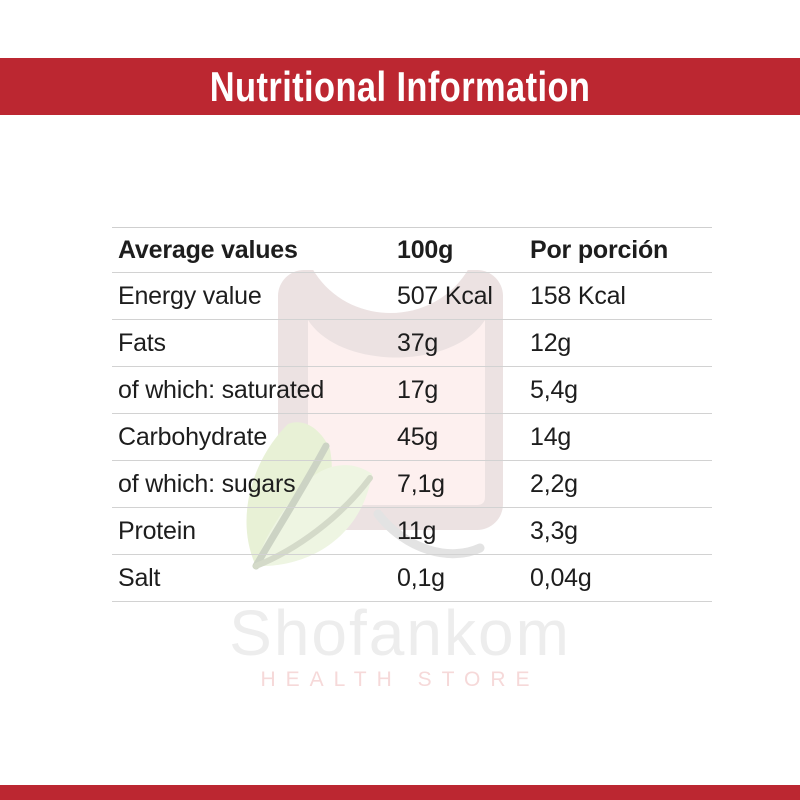 Image resolution: width=800 pixels, height=800 pixels. Describe the element at coordinates (418, 342) in the screenshot. I see `value-100g: 37g` at that location.